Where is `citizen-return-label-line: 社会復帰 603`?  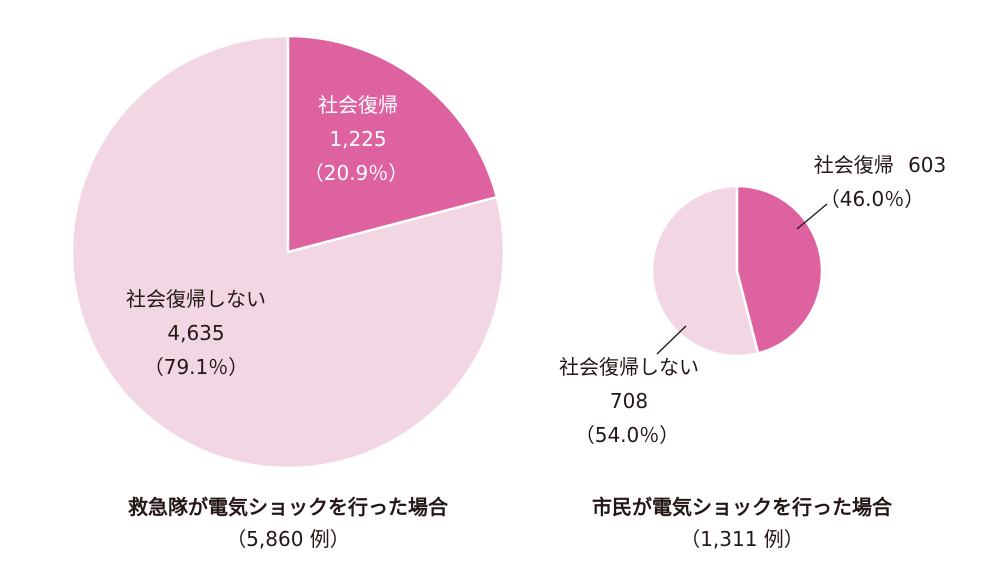
citizen-return-label-line: 社会復帰 603 is located at coordinates (880, 165).